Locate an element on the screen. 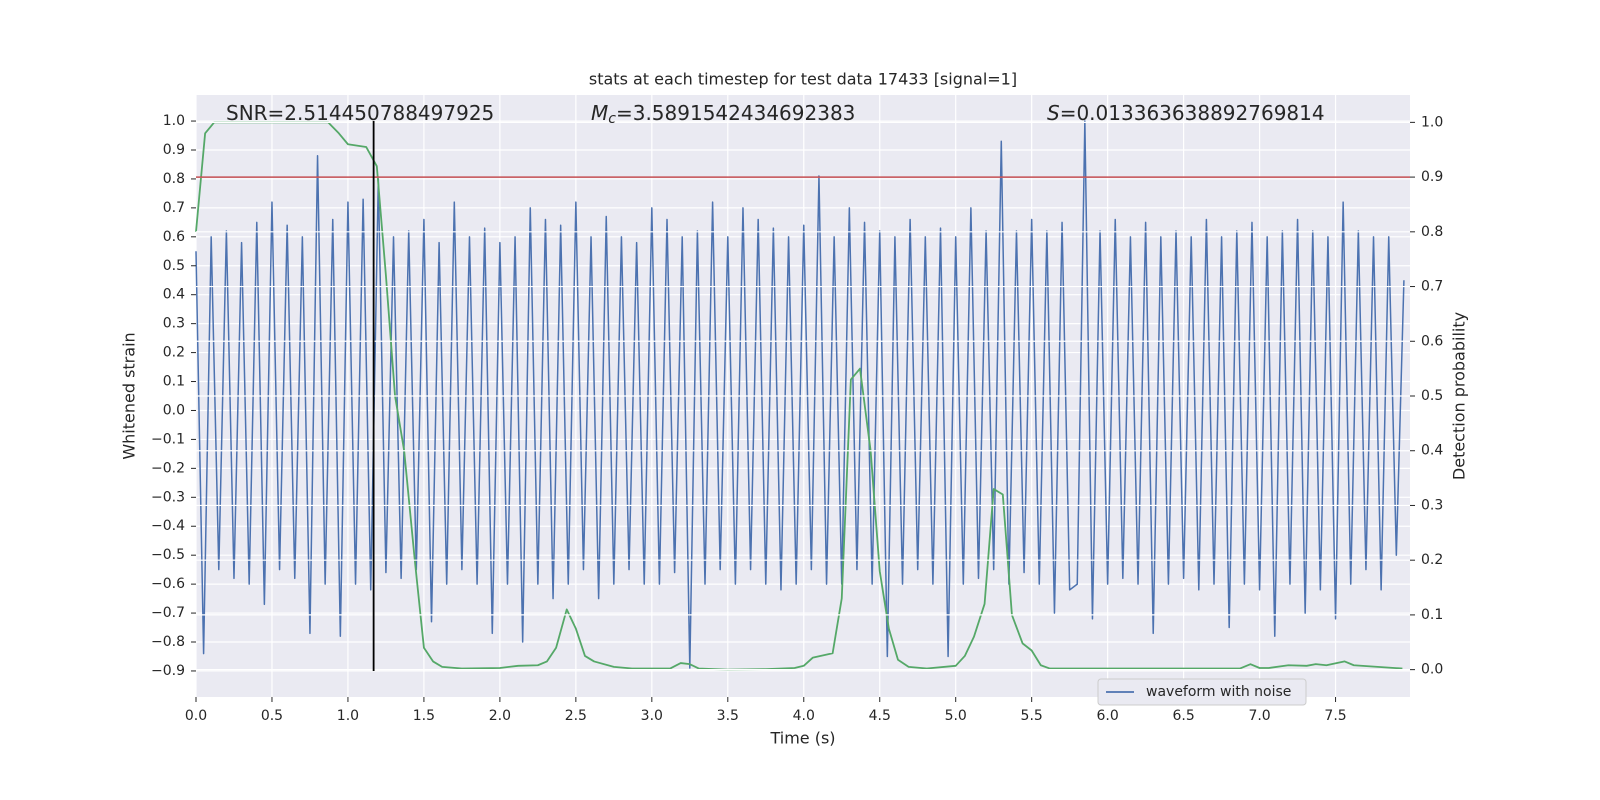  y-tick-label: −0.5 is located at coordinates (168, 555).